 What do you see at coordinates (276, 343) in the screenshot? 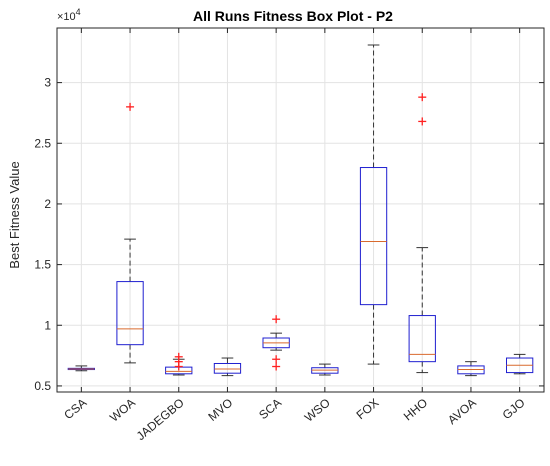
I see `box-group-sca` at bounding box center [276, 343].